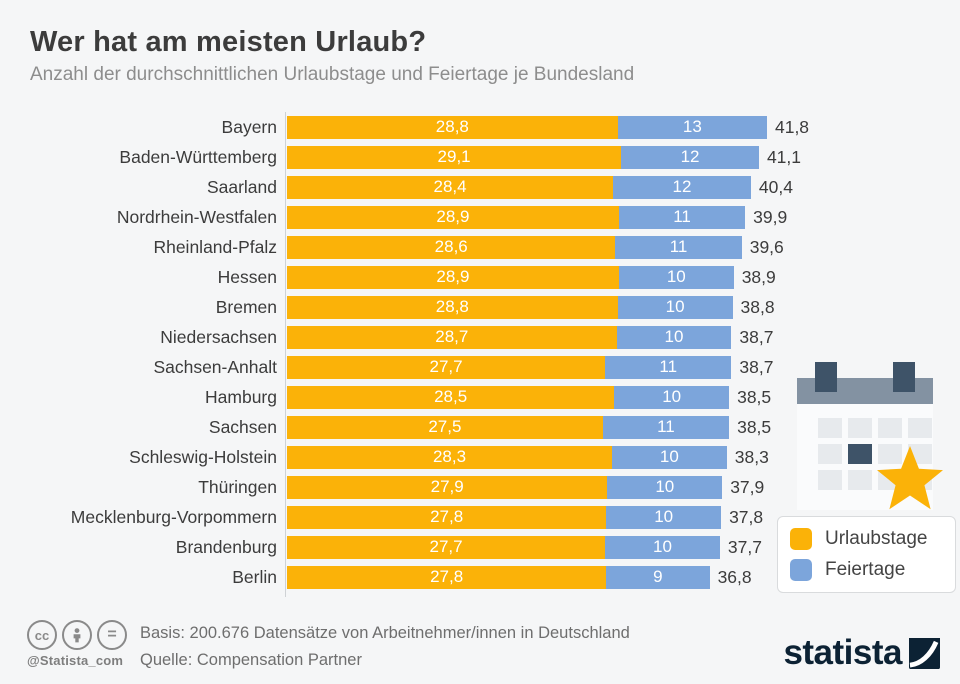 Image resolution: width=960 pixels, height=684 pixels. What do you see at coordinates (241, 186) in the screenshot?
I see `category-label: Saarland` at bounding box center [241, 186].